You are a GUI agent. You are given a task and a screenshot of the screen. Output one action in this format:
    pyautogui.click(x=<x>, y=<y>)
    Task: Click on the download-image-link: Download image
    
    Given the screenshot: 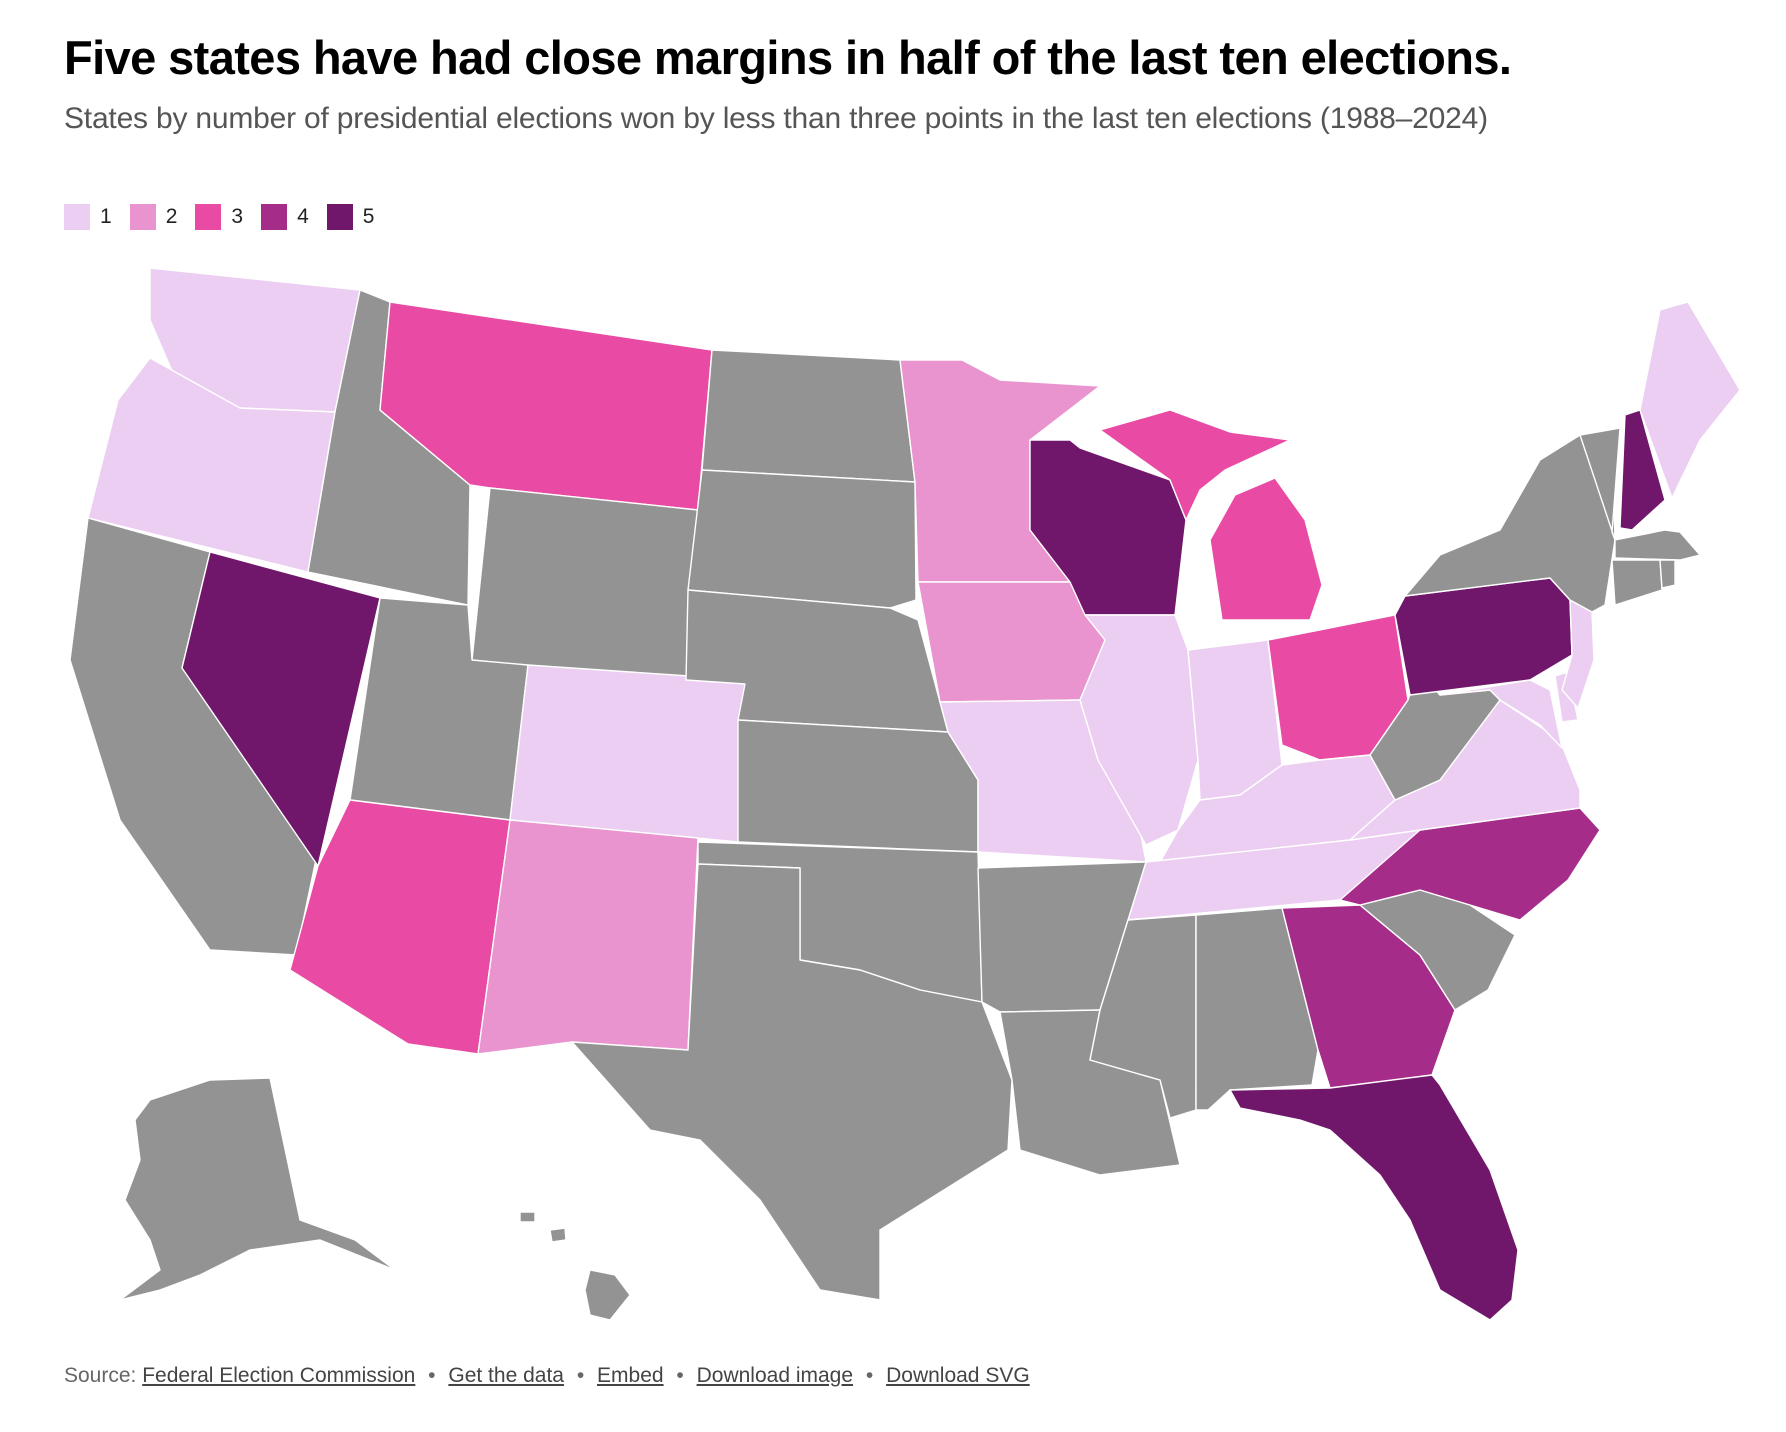 What is the action you would take?
    pyautogui.click(x=775, y=1375)
    